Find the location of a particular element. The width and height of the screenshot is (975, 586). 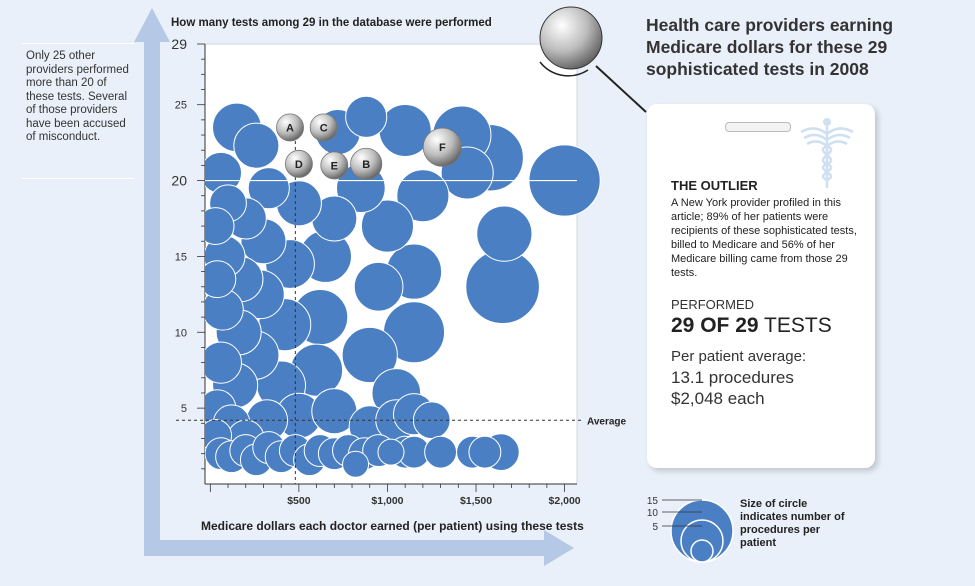

outlier-marker is located at coordinates (571, 38).